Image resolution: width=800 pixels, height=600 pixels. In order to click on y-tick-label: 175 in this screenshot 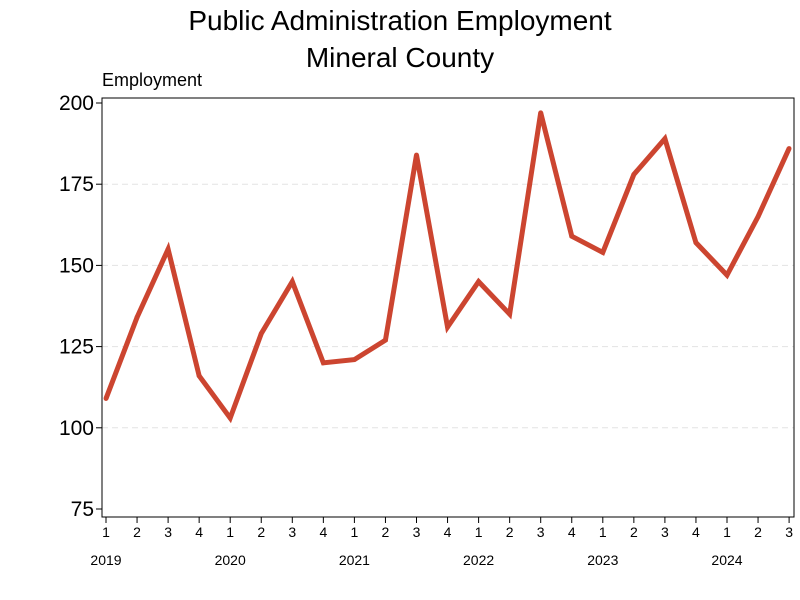, I will do `click(76, 184)`.